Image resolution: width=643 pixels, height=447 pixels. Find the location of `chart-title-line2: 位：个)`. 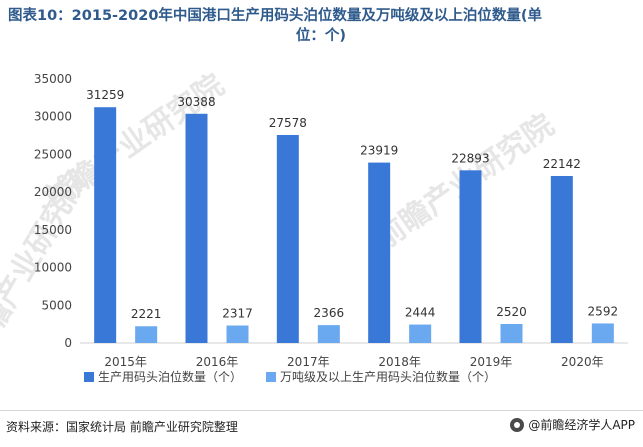

chart-title-line2: 位：个) is located at coordinates (321, 36).